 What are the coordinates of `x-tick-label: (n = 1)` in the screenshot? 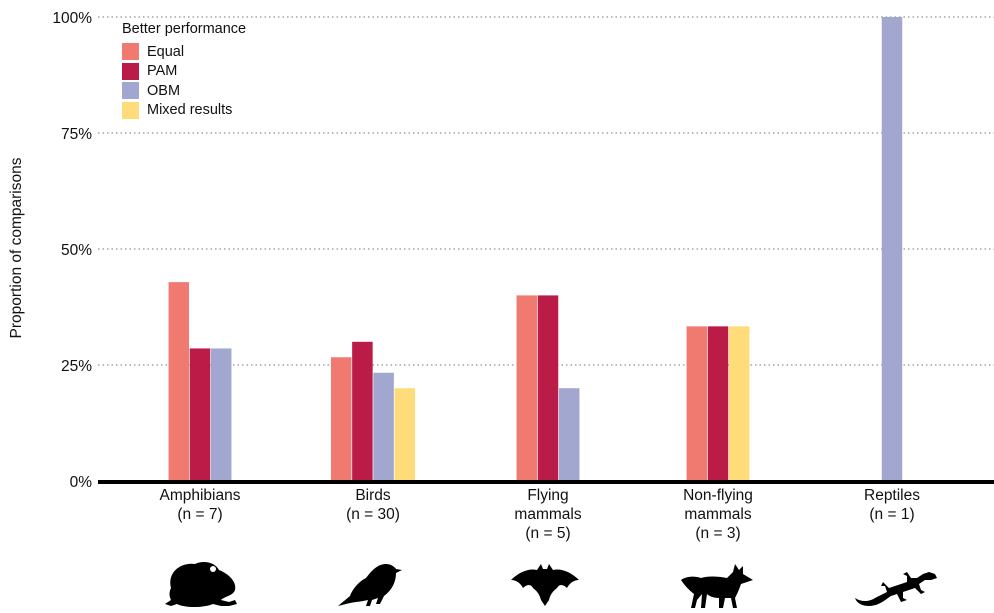 It's located at (891, 514).